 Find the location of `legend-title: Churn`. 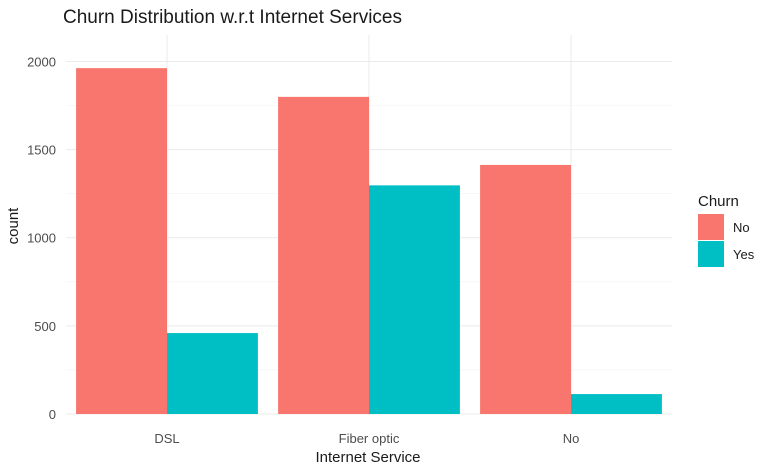

legend-title: Churn is located at coordinates (718, 201).